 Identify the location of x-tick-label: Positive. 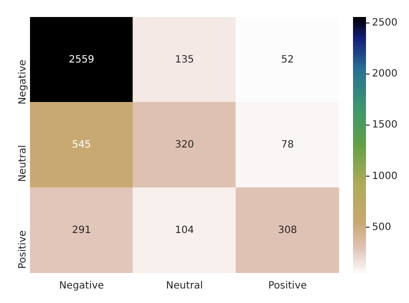
(287, 286).